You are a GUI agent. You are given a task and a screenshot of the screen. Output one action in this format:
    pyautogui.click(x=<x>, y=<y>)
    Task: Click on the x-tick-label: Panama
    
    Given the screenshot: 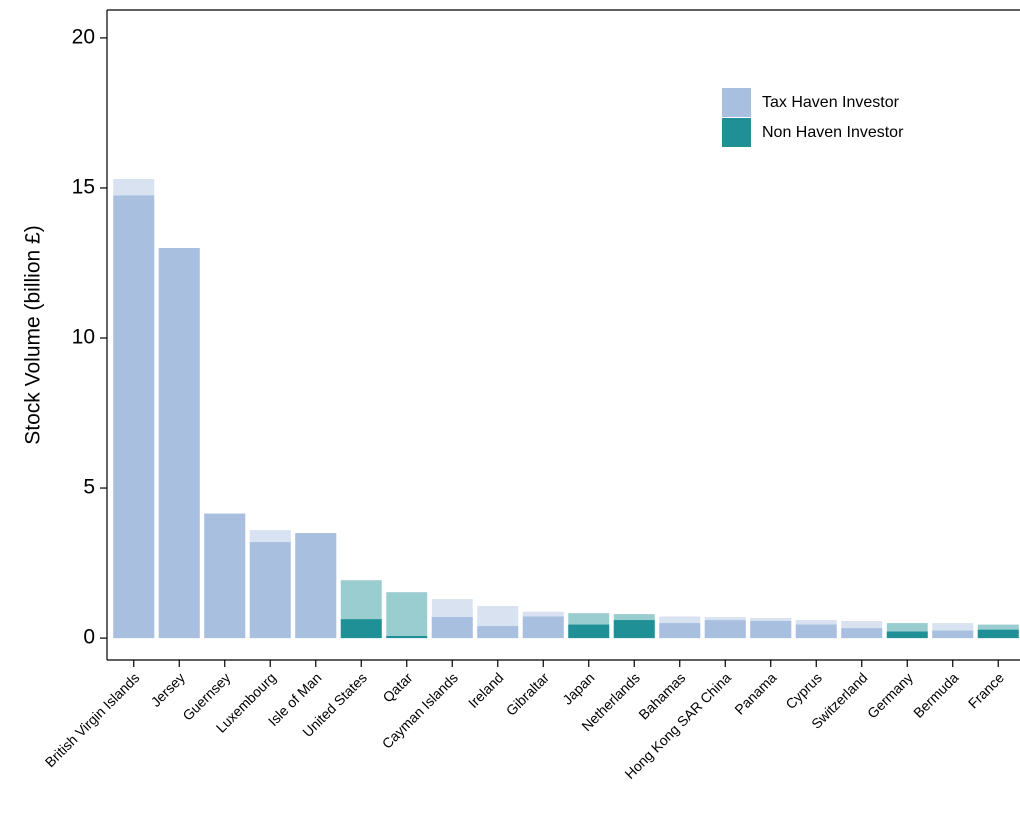 What is the action you would take?
    pyautogui.click(x=755, y=693)
    